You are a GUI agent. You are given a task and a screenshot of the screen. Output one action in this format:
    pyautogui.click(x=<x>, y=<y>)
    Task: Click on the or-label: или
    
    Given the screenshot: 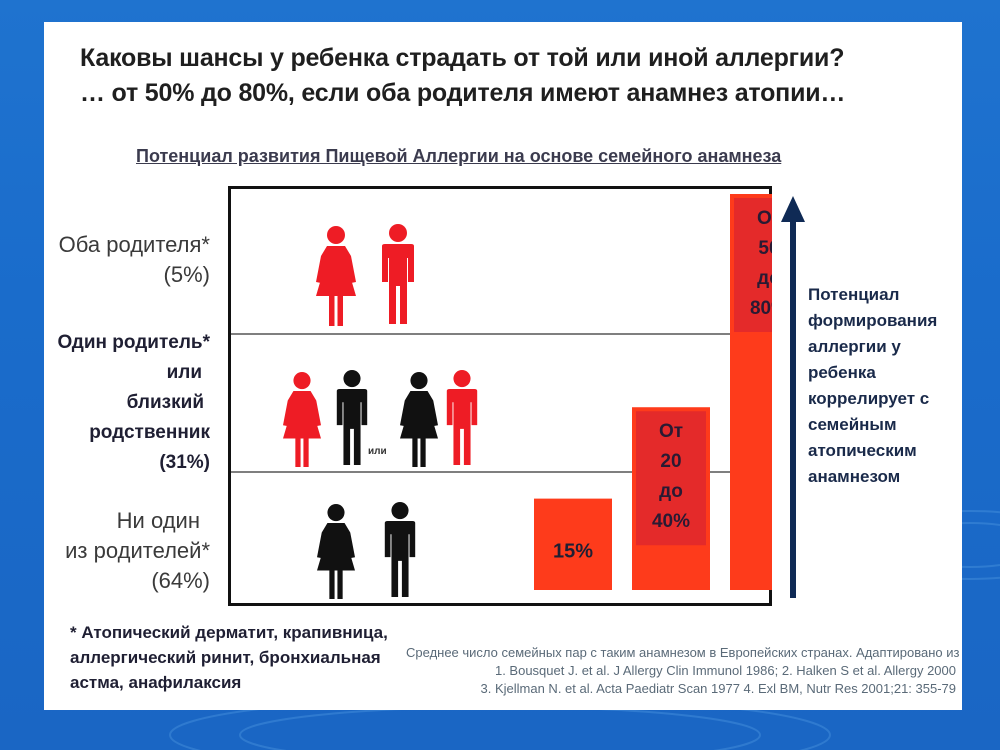 What is the action you would take?
    pyautogui.click(x=377, y=451)
    